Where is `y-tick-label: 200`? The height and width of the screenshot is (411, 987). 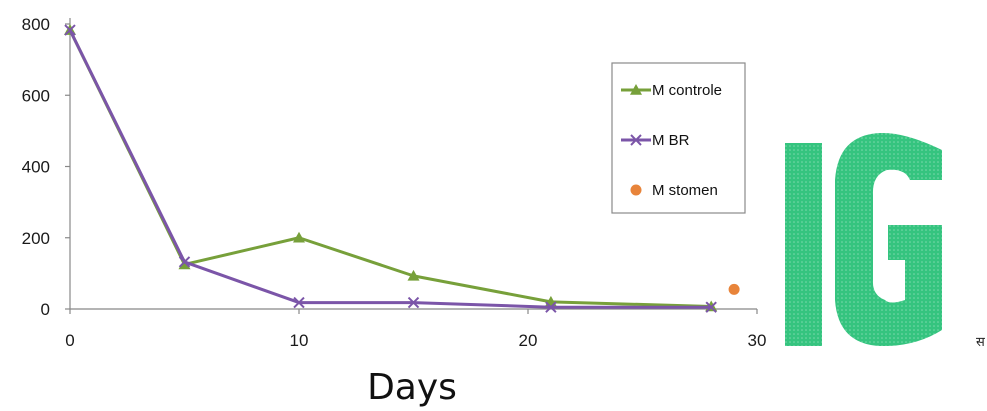 y-tick-label: 200 is located at coordinates (36, 238).